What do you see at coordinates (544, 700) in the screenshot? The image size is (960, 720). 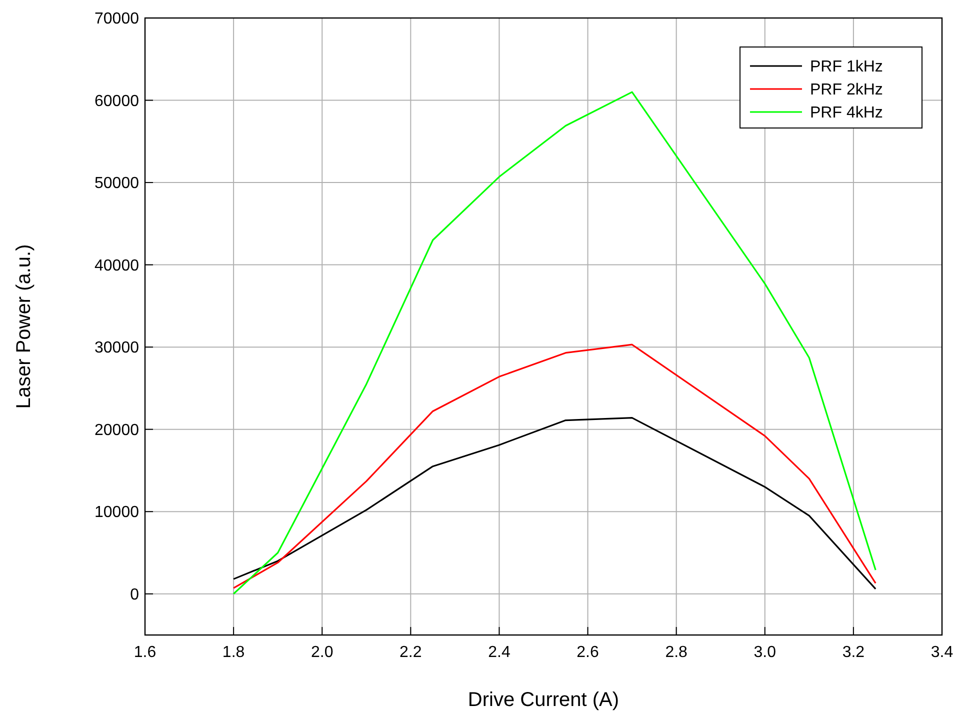 I see `x-axis-title: Drive Current (A)` at bounding box center [544, 700].